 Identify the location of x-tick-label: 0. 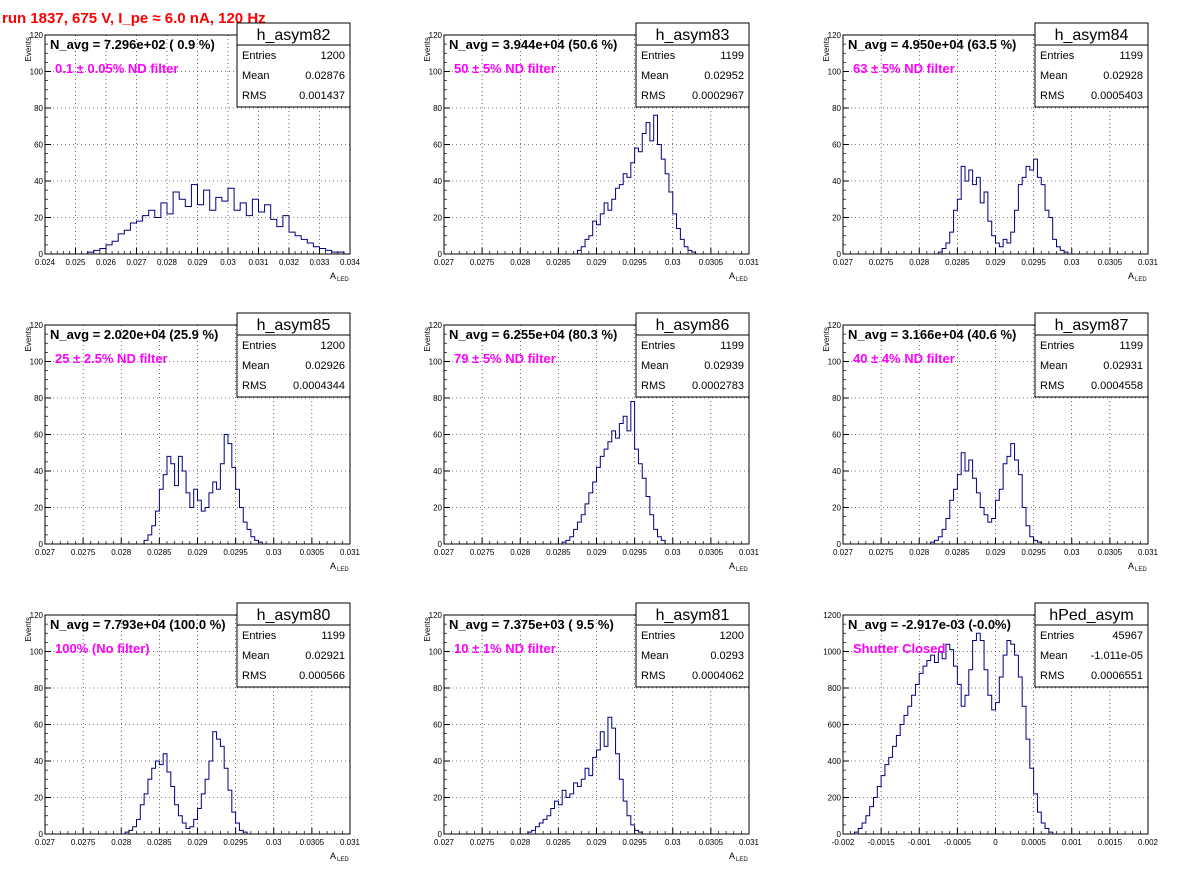
(995, 842).